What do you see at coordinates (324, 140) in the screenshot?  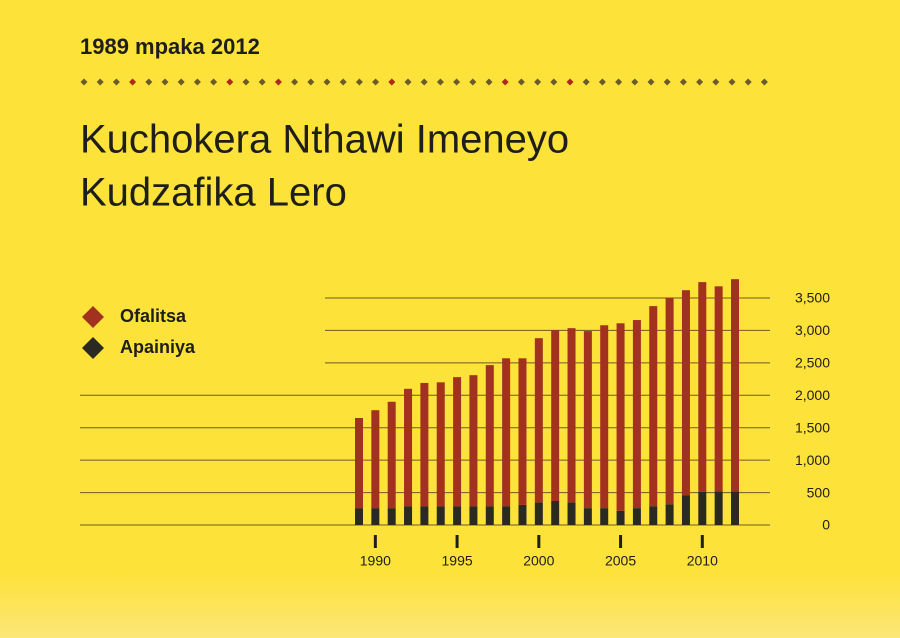 I see `title-line: Kuchokera Nthawi Imeneyo` at bounding box center [324, 140].